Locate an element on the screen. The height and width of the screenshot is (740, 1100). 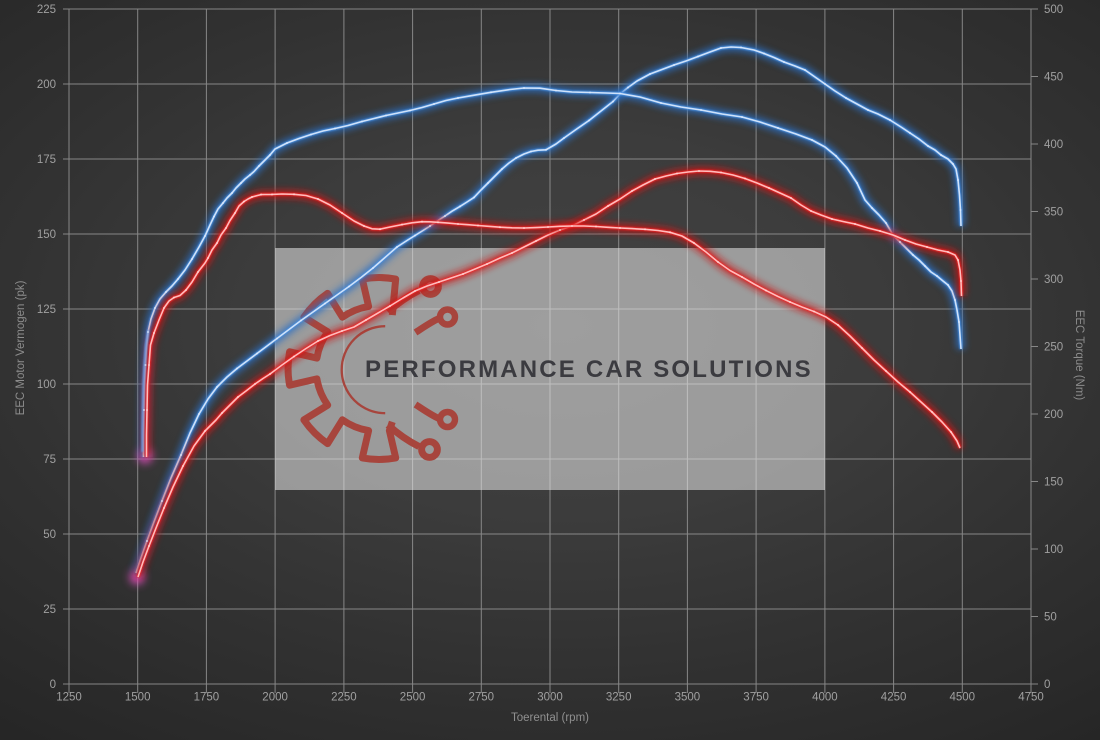
svg-text: 350 is located at coordinates (1053, 213).